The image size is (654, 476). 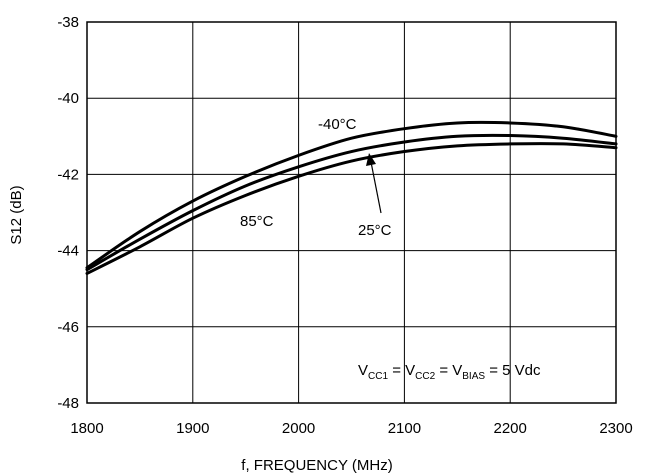 I want to click on x-tick-label: 2000, so click(x=298, y=428).